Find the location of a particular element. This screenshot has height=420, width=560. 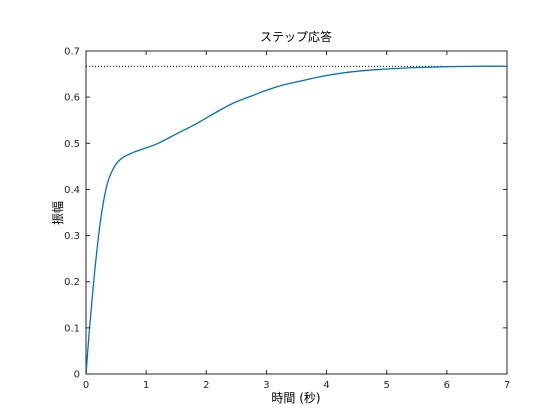

y-tick-label: 0.4 is located at coordinates (72, 190).